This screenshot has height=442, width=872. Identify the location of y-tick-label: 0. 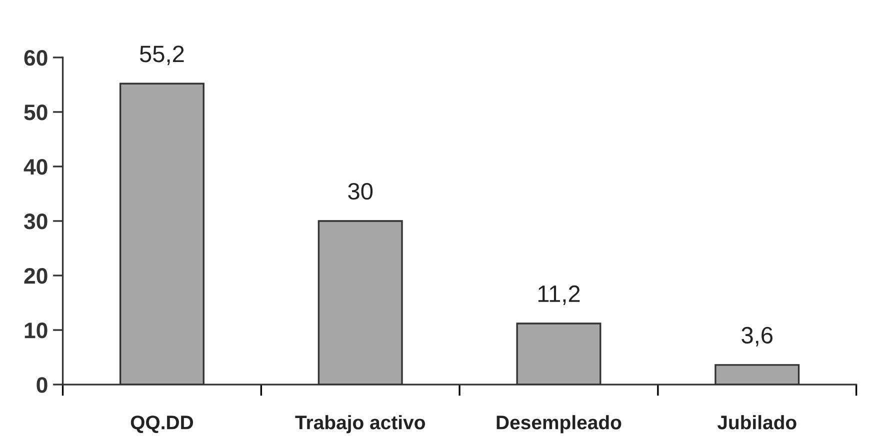
(42, 385).